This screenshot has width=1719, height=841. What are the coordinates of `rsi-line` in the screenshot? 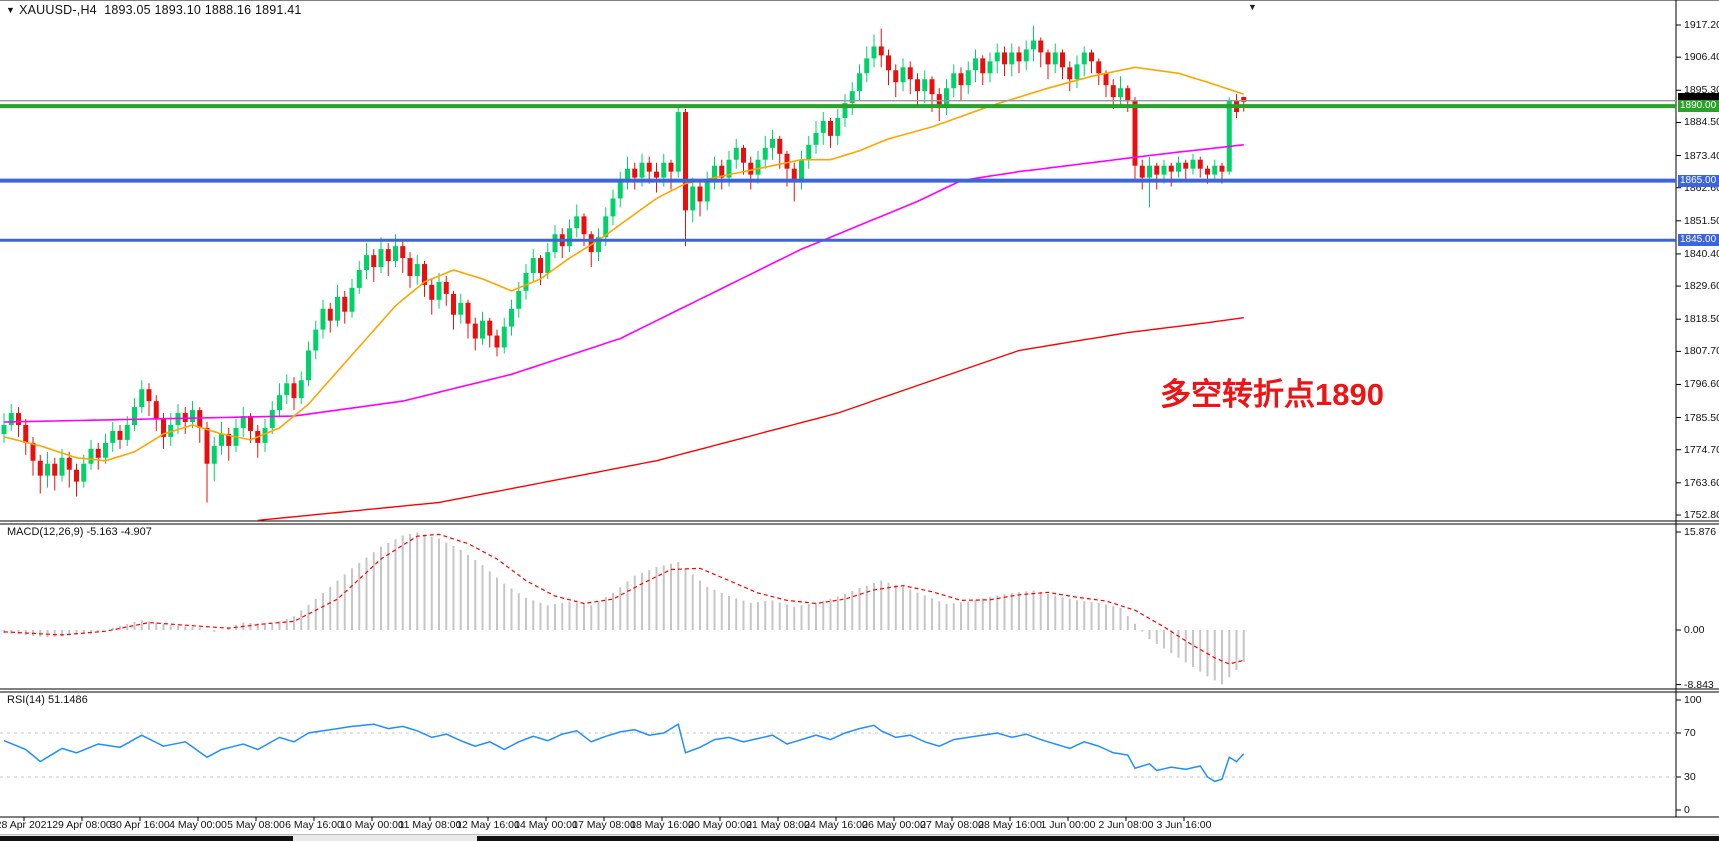 It's located at (624, 753).